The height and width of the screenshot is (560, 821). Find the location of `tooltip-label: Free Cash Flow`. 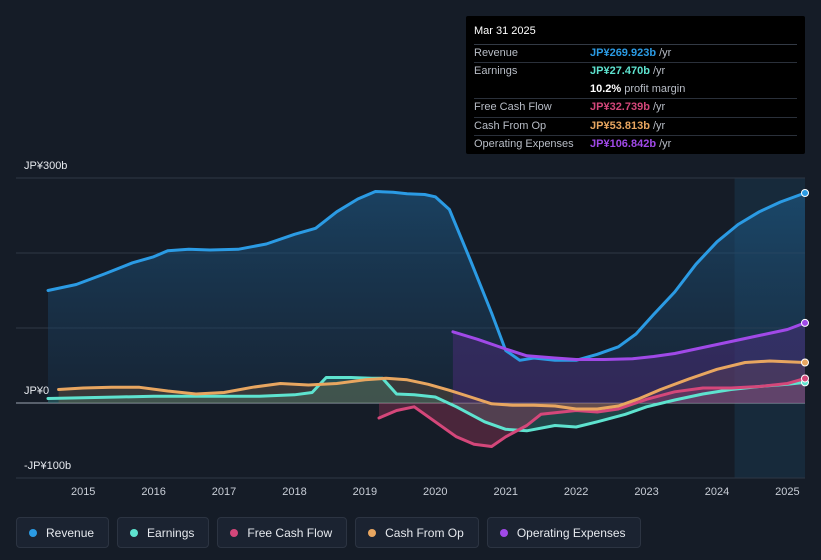

tooltip-label: Free Cash Flow is located at coordinates (513, 107).